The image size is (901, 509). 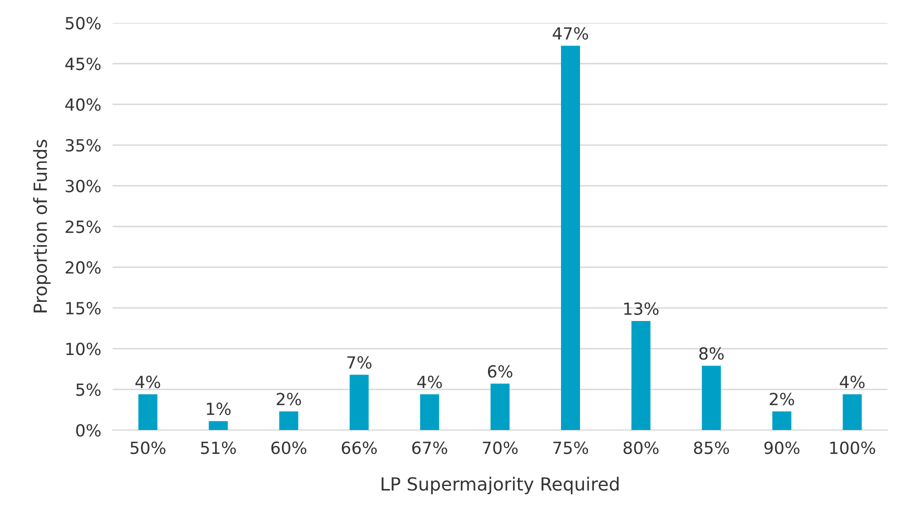 What do you see at coordinates (570, 448) in the screenshot?
I see `x-tick-label: 75%` at bounding box center [570, 448].